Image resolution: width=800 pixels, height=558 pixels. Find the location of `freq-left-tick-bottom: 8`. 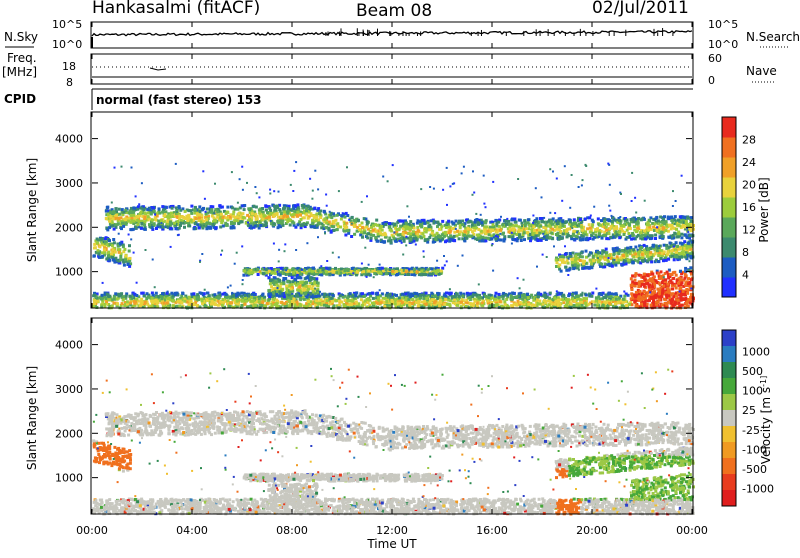

freq-left-tick-bottom: 8 is located at coordinates (69, 82).